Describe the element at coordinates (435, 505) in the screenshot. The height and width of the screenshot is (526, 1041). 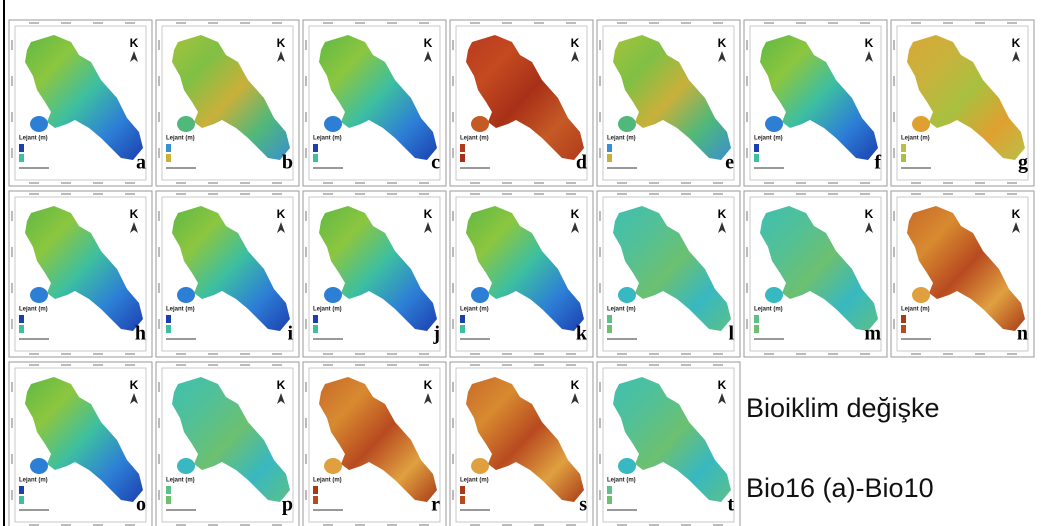
I see `panel-letter: r` at that location.